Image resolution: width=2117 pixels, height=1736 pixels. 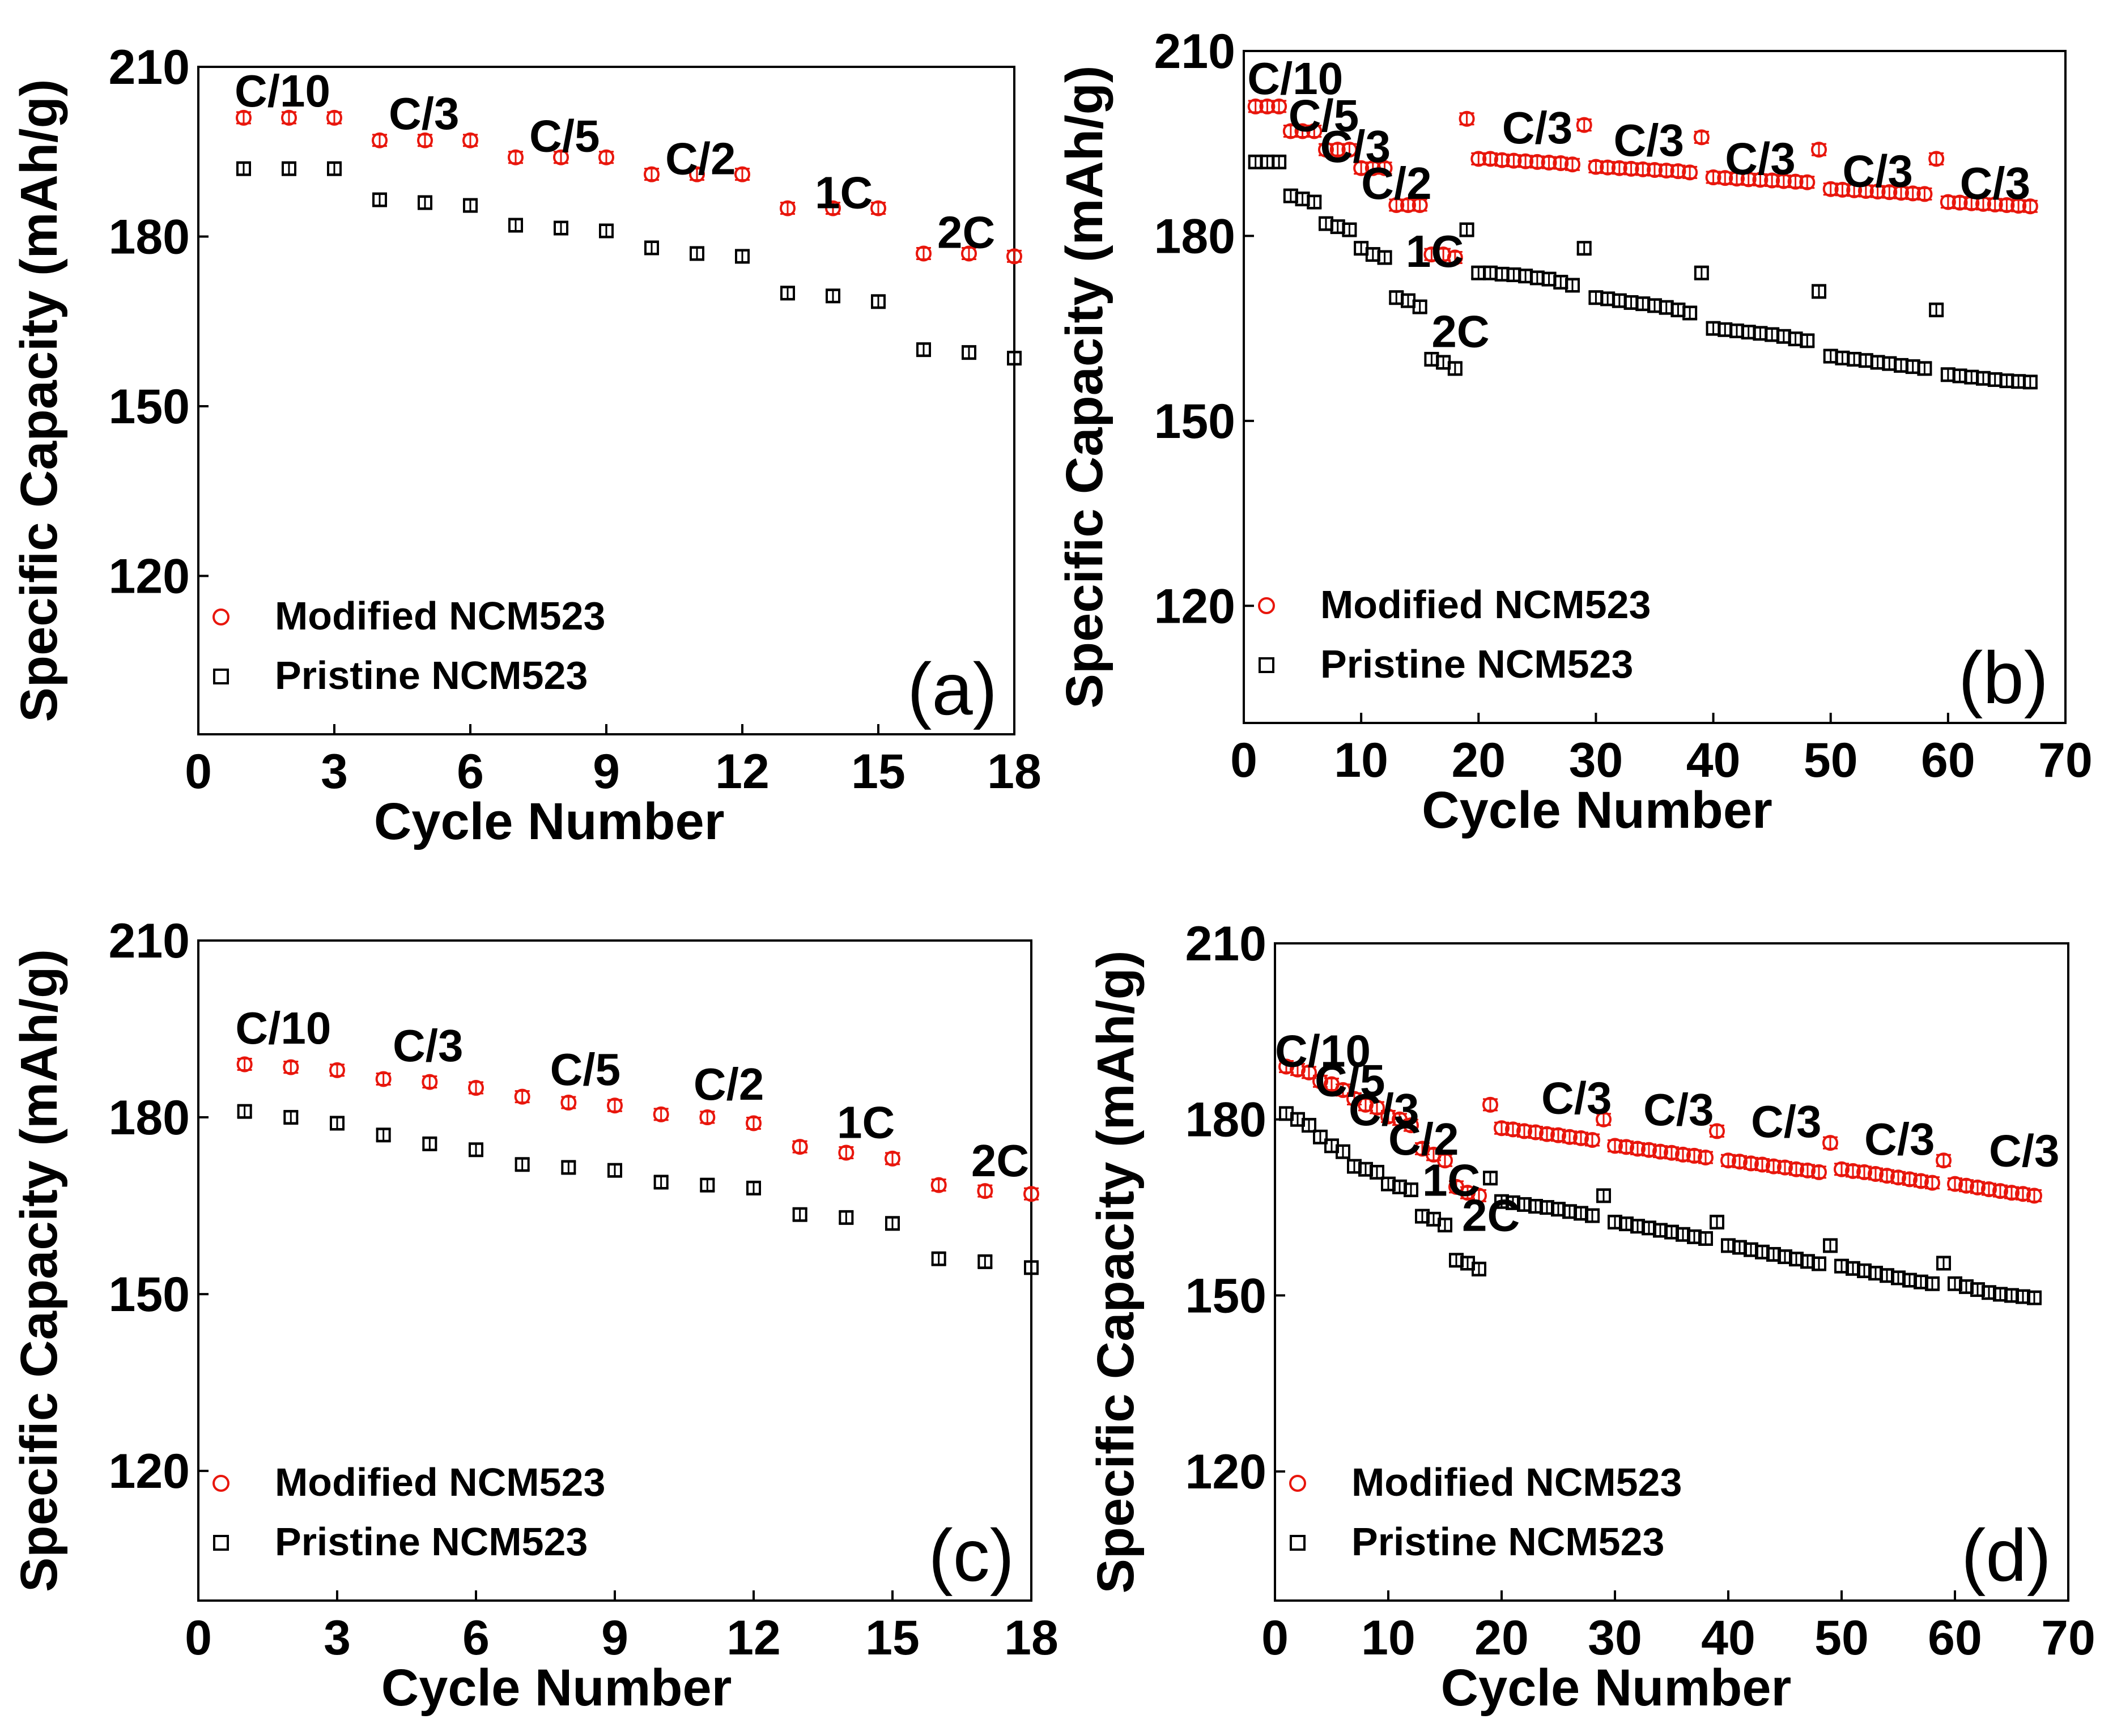 I want to click on legend-marker-pristine, so click(x=221, y=1543).